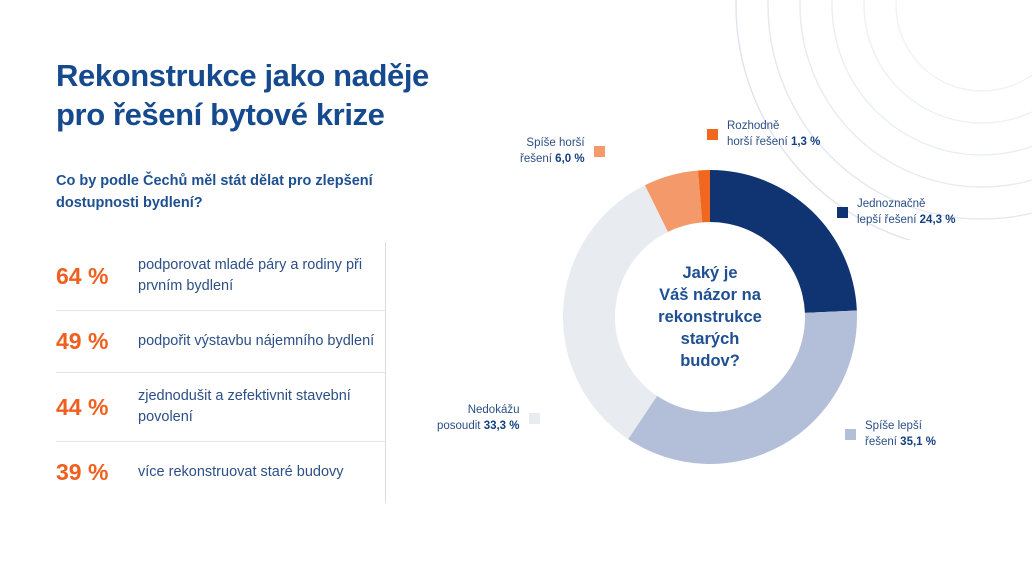 The height and width of the screenshot is (580, 1032). What do you see at coordinates (599, 151) in the screenshot?
I see `legend-swatch-spise-horsi` at bounding box center [599, 151].